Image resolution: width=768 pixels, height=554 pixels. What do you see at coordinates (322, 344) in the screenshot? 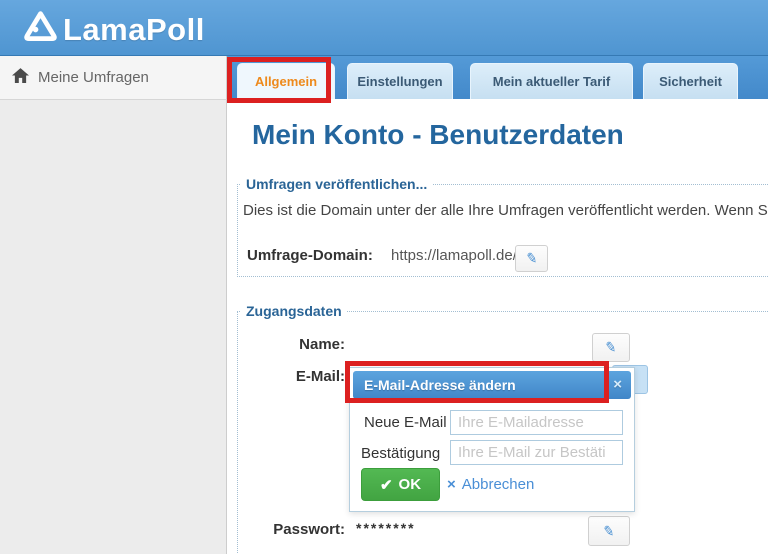
I see `name-label: Name:` at bounding box center [322, 344].